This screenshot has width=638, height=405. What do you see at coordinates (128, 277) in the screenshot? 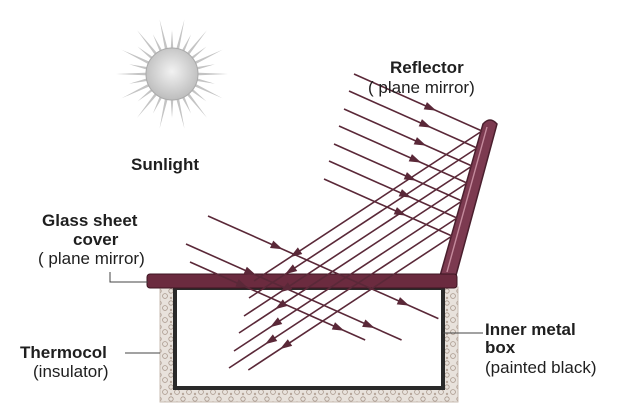
I see `glass-leader-line` at bounding box center [128, 277].